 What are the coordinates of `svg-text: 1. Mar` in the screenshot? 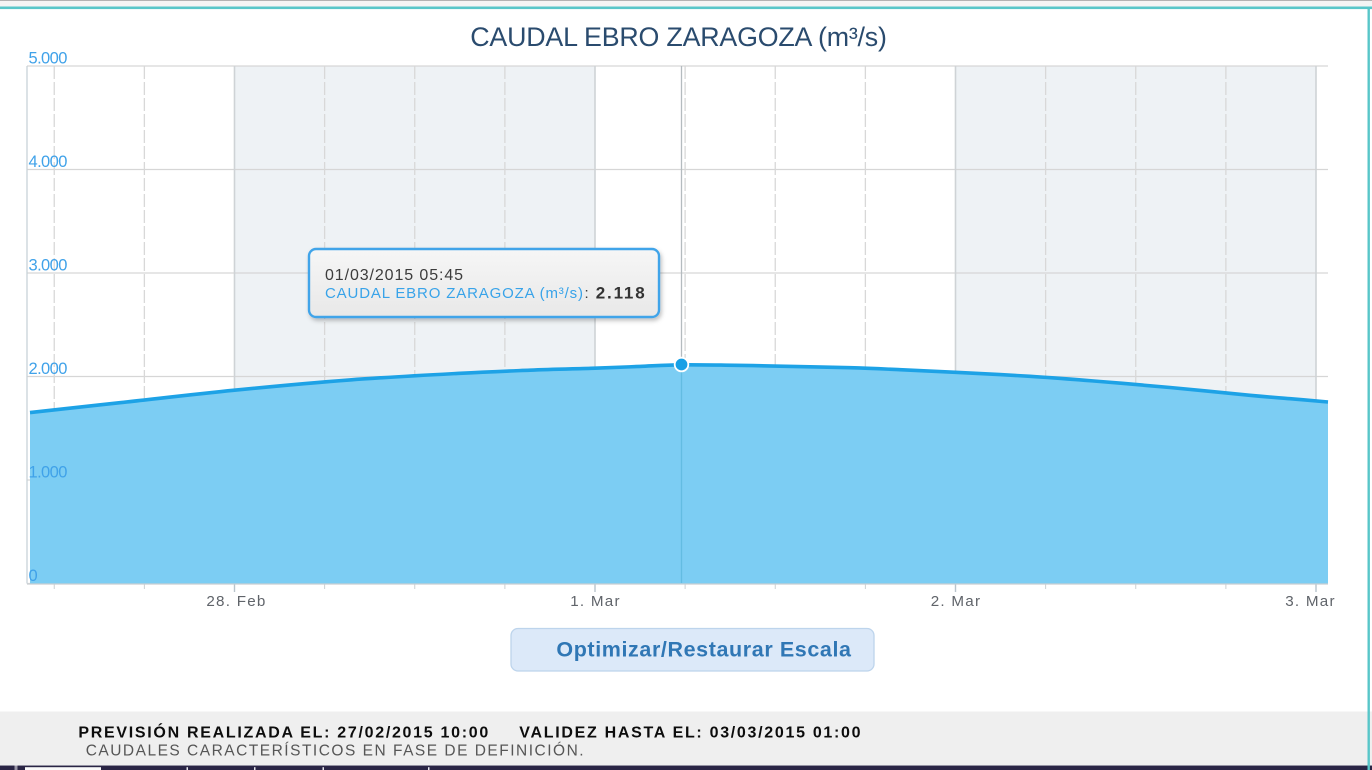 It's located at (595, 601).